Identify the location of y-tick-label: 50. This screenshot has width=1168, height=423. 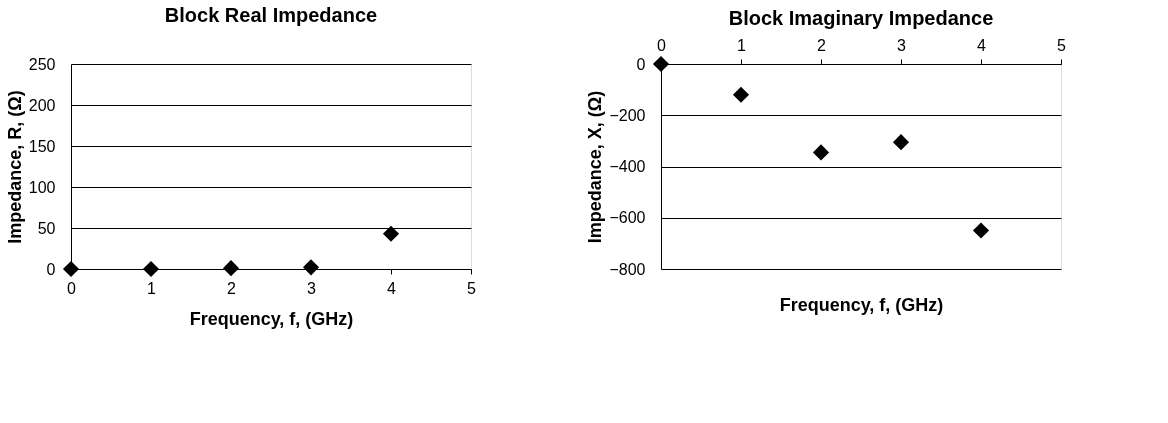
(46, 228).